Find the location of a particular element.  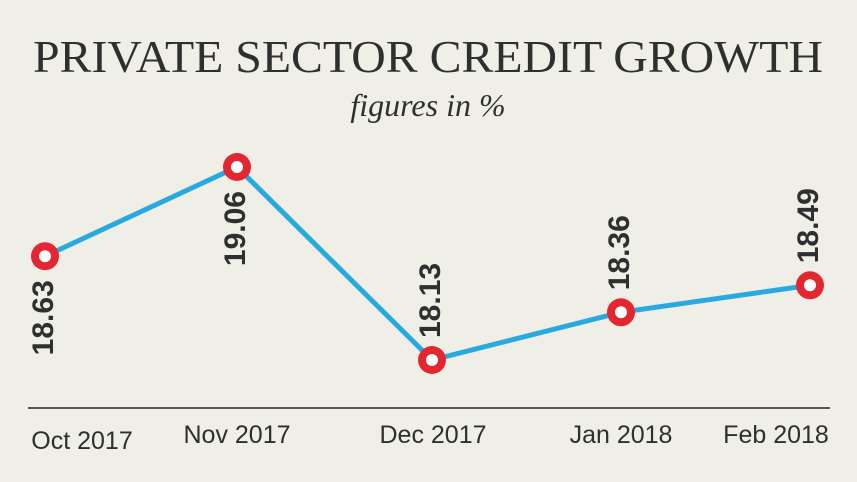

chart-subtitle: figures in % is located at coordinates (427, 105).